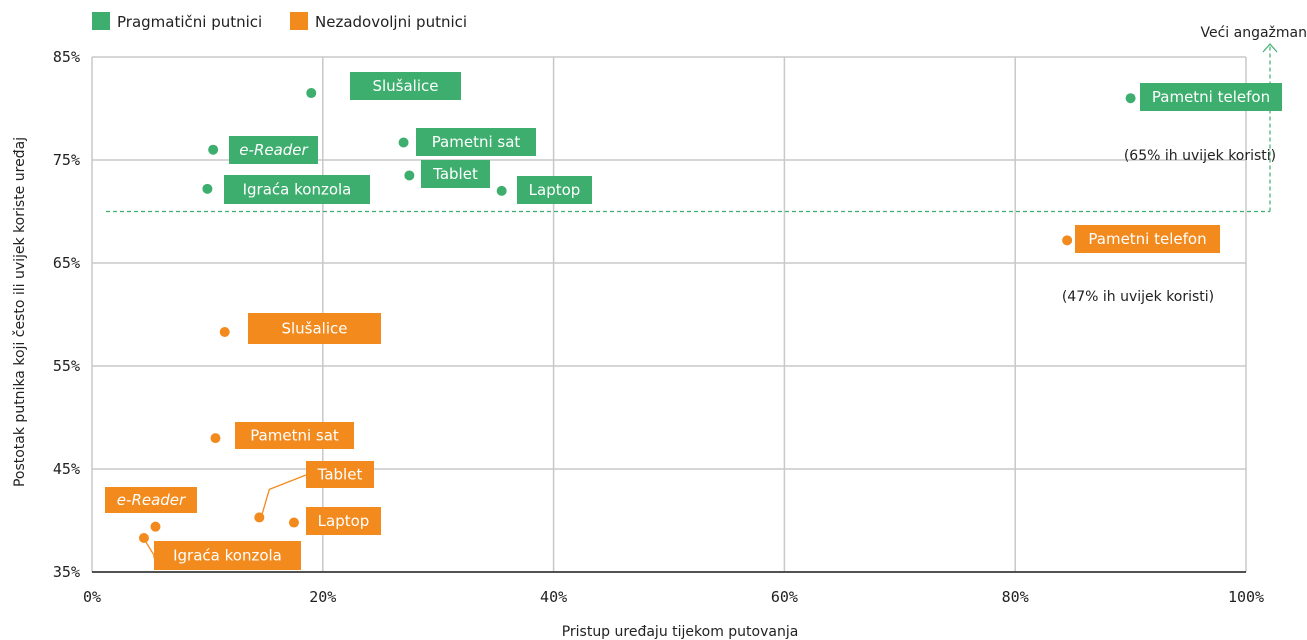 This screenshot has height=640, width=1307. What do you see at coordinates (66, 263) in the screenshot?
I see `y-tick-label: 65%` at bounding box center [66, 263].